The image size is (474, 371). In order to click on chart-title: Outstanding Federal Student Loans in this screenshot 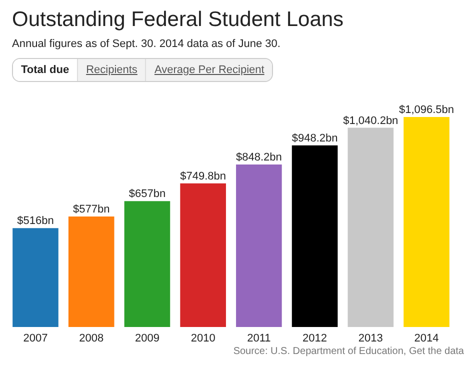, I will do `click(178, 20)`.